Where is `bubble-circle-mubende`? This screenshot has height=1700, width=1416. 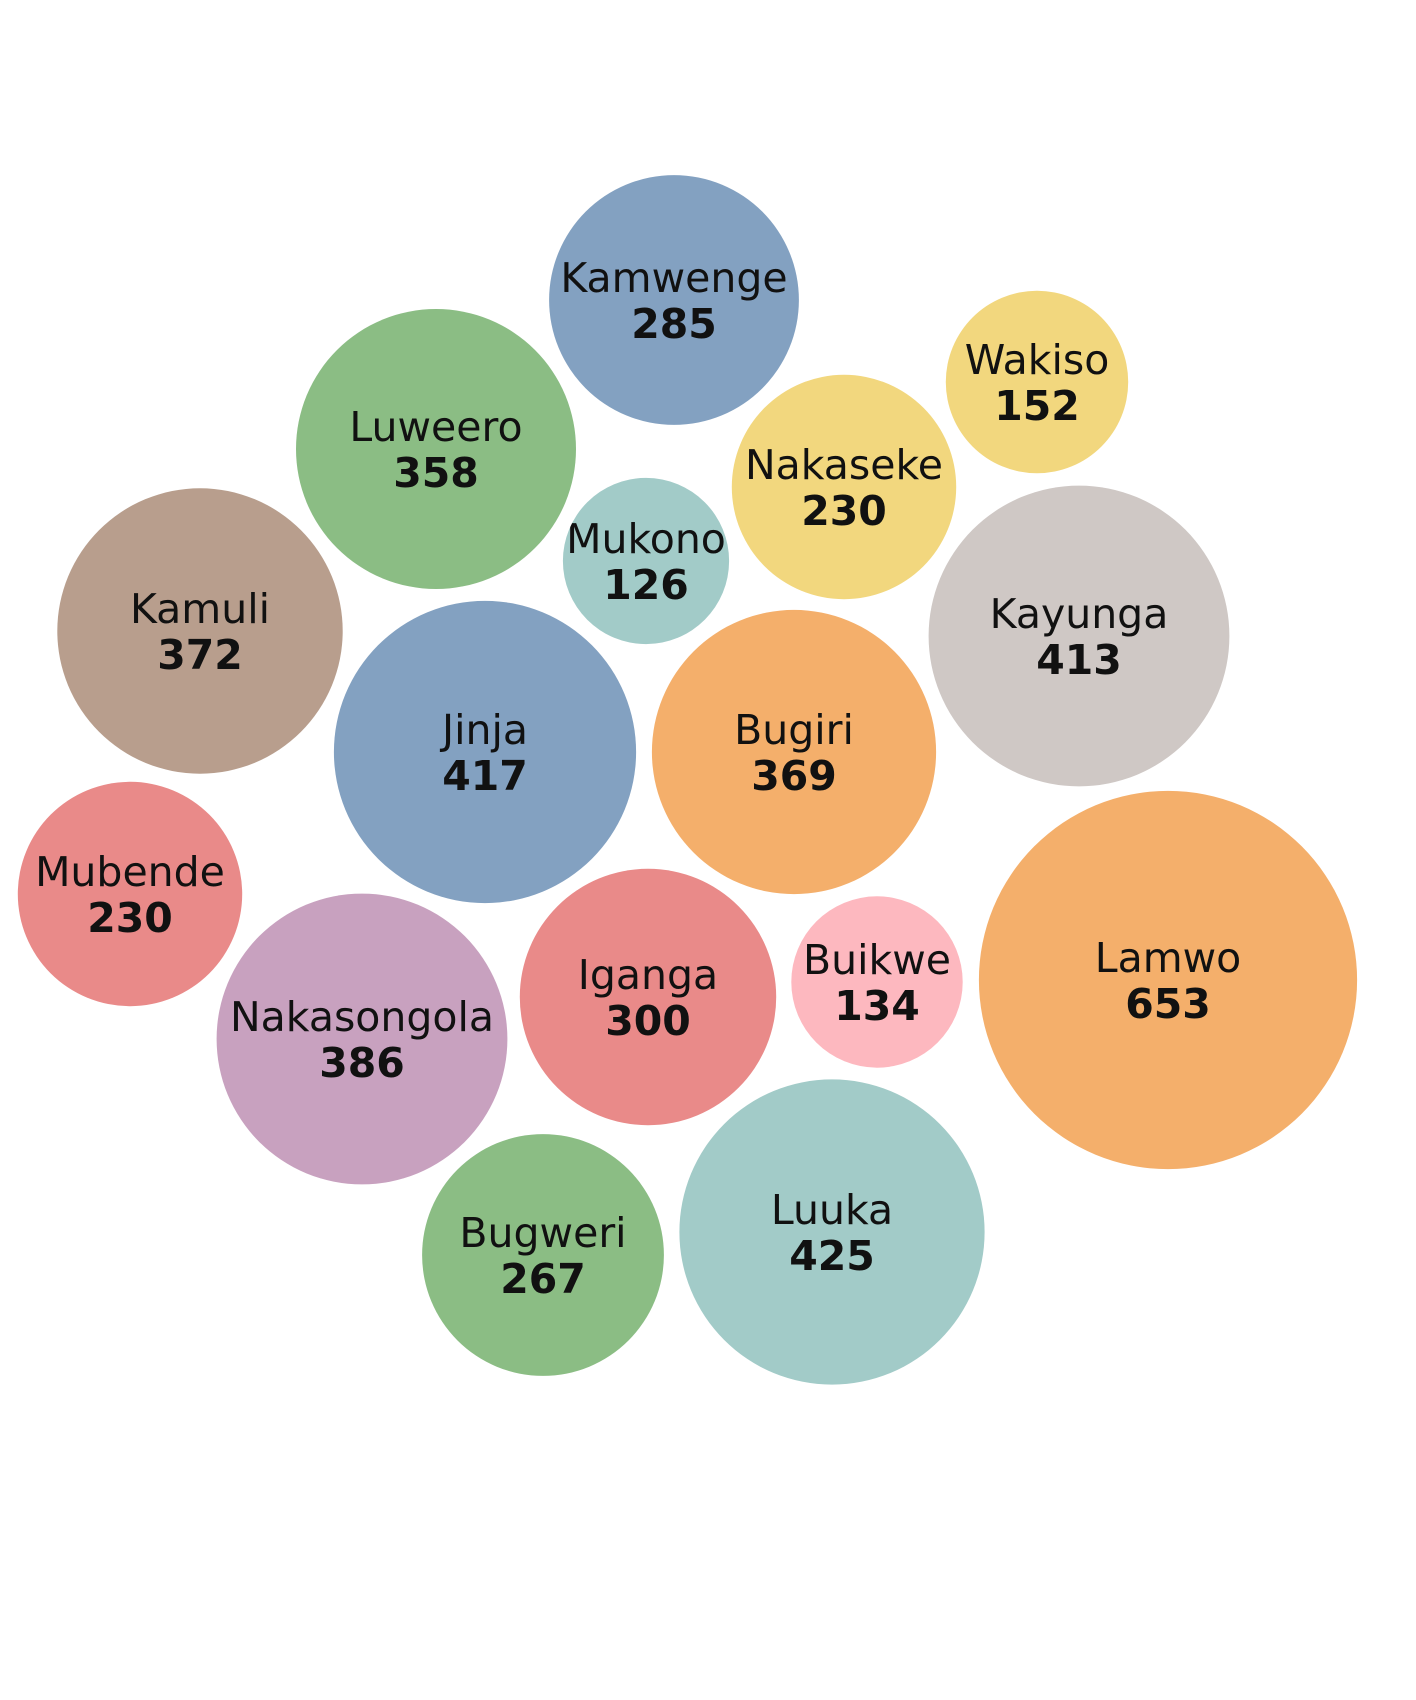 bubble-circle-mubende is located at coordinates (130, 894).